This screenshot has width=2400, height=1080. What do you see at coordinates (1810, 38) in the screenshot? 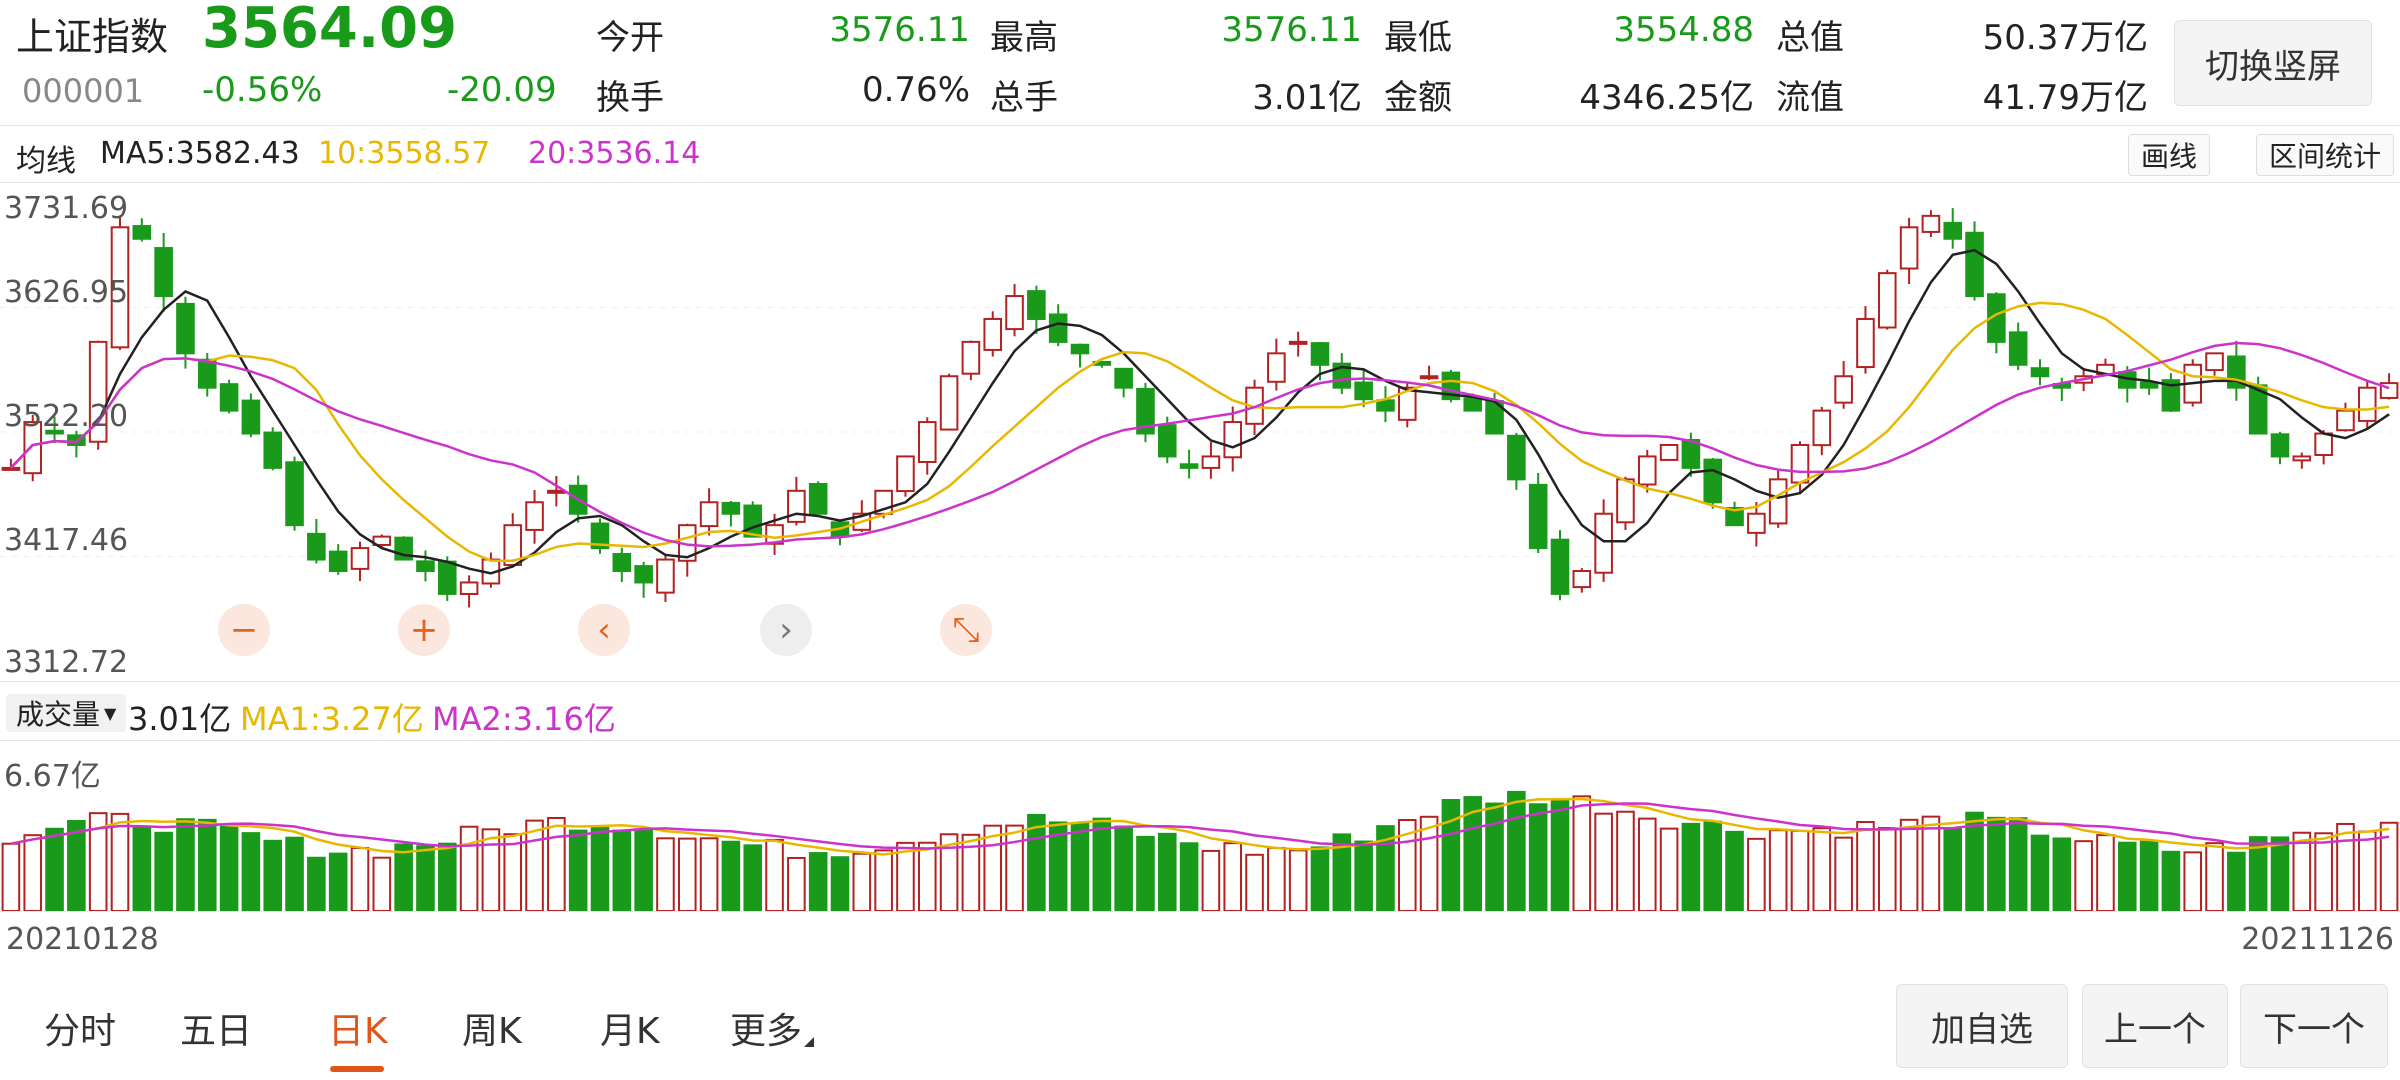
I see `stat-label-total-value: 总值` at bounding box center [1810, 38].